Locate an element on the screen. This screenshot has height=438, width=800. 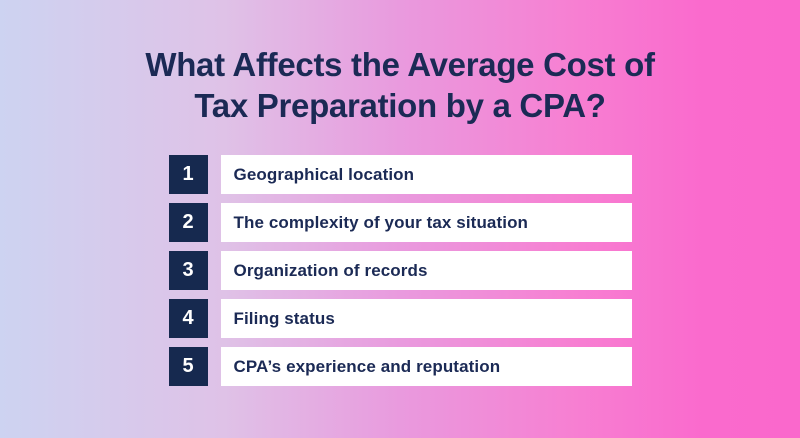
list-item: 2 The complexity of your tax situation is located at coordinates (400, 222).